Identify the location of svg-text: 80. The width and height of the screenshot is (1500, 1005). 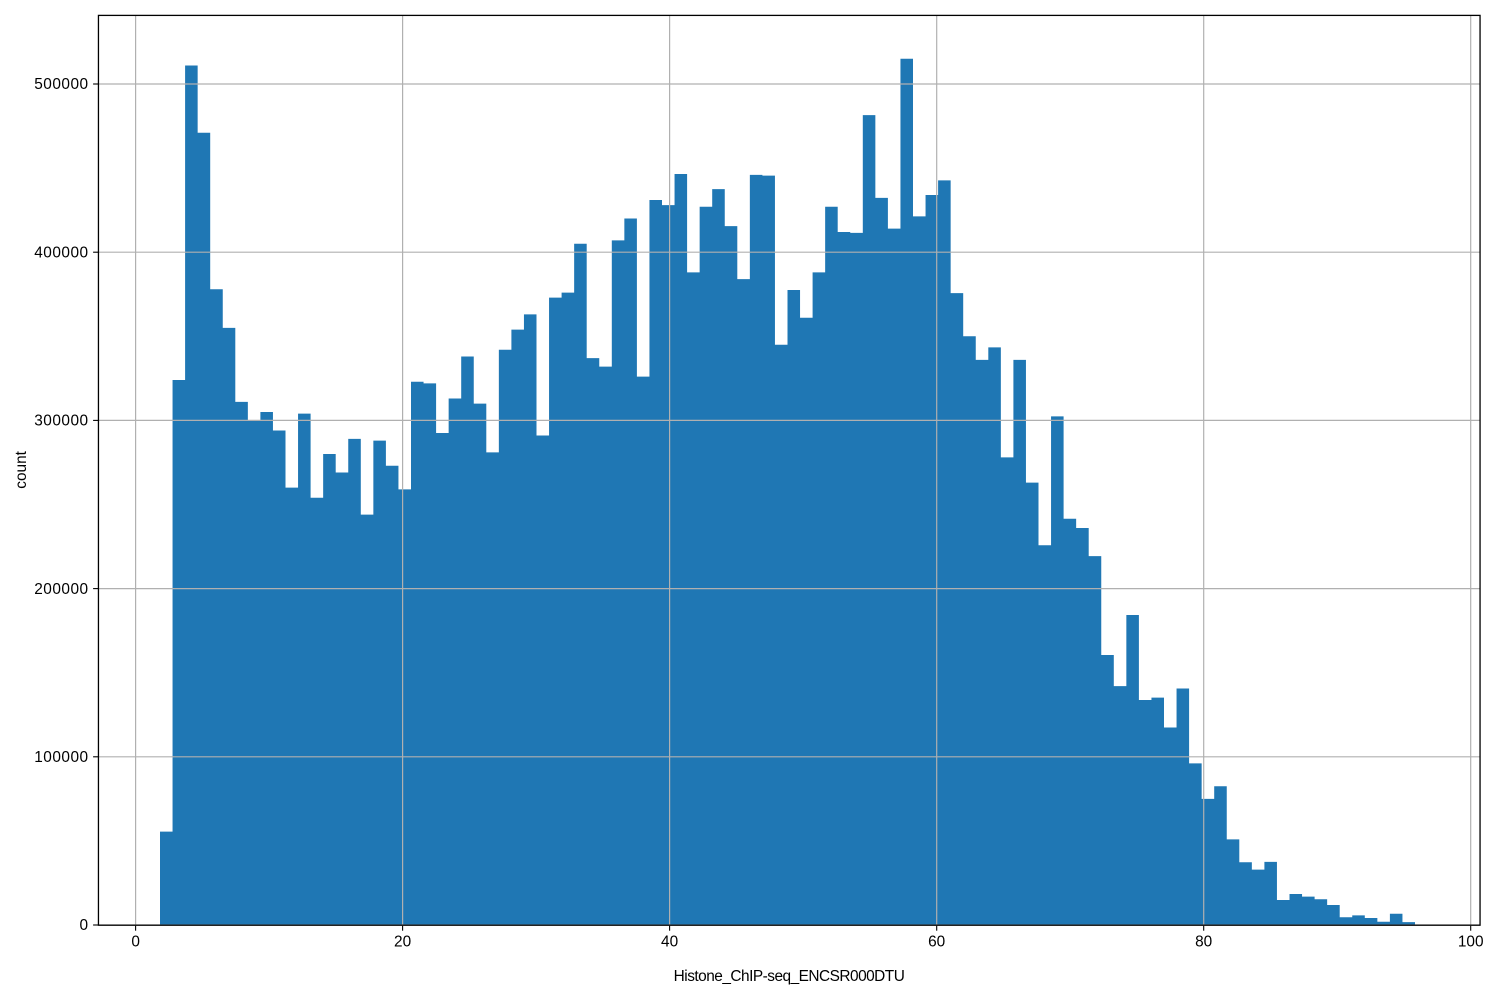
(1203, 942).